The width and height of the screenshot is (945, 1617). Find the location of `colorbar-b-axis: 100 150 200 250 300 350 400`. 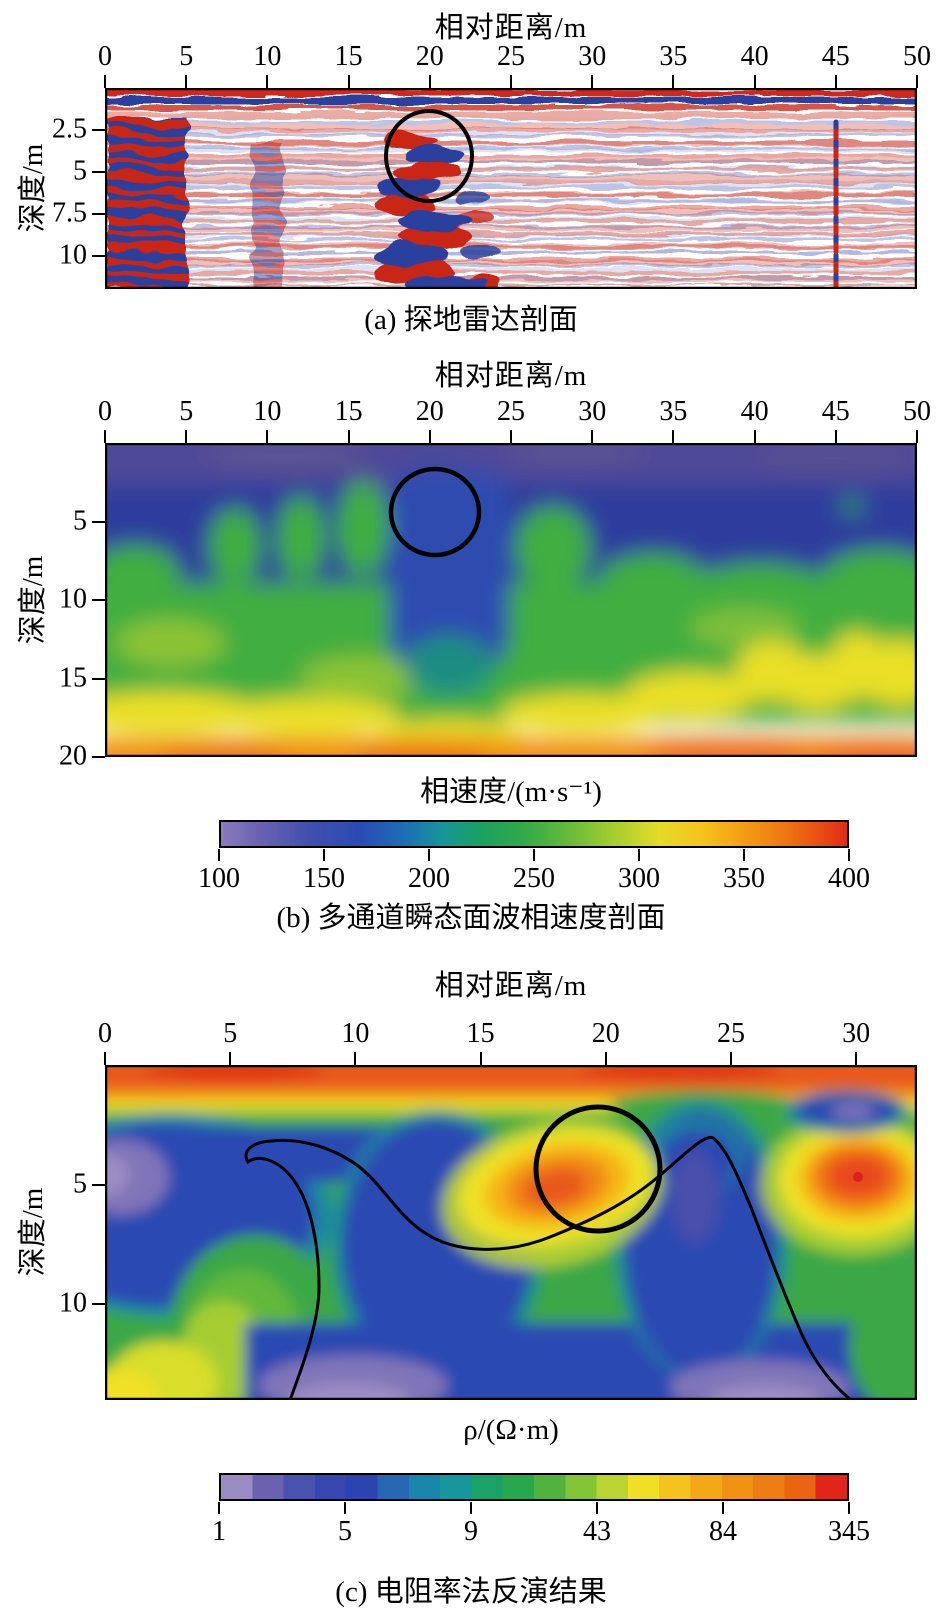

colorbar-b-axis: 100 150 200 250 300 350 400 is located at coordinates (534, 872).